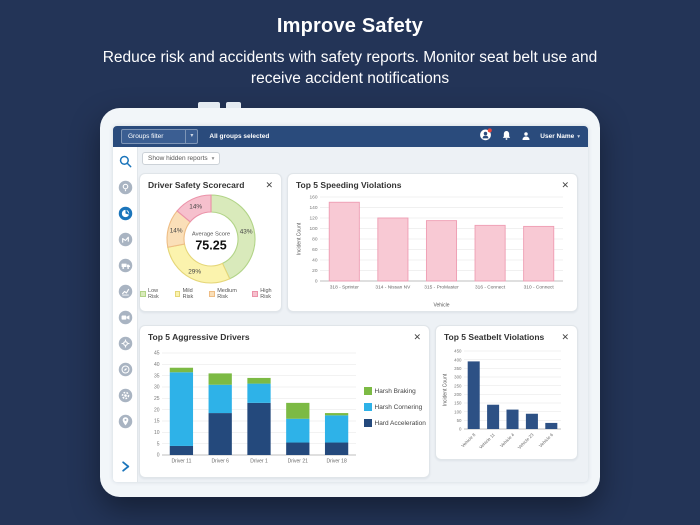 This screenshot has height=525, width=700. What do you see at coordinates (210, 246) in the screenshot?
I see `svg-text: 75.25` at bounding box center [210, 246].